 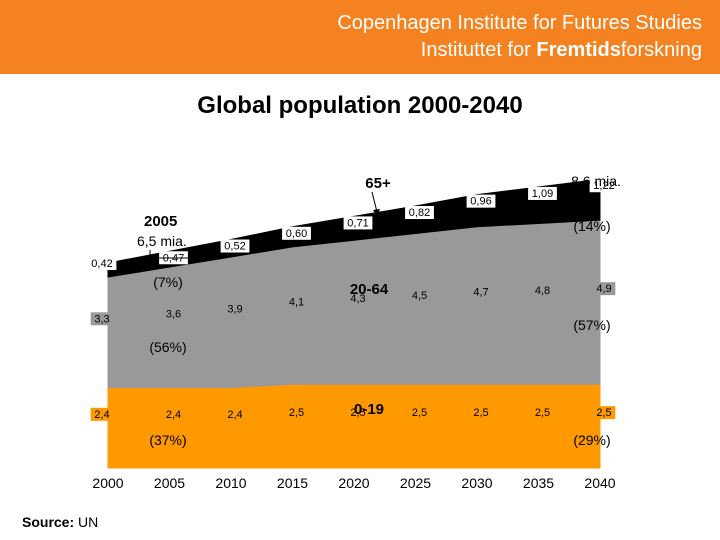 I want to click on x-tick-2015: 2015, so click(x=292, y=483).